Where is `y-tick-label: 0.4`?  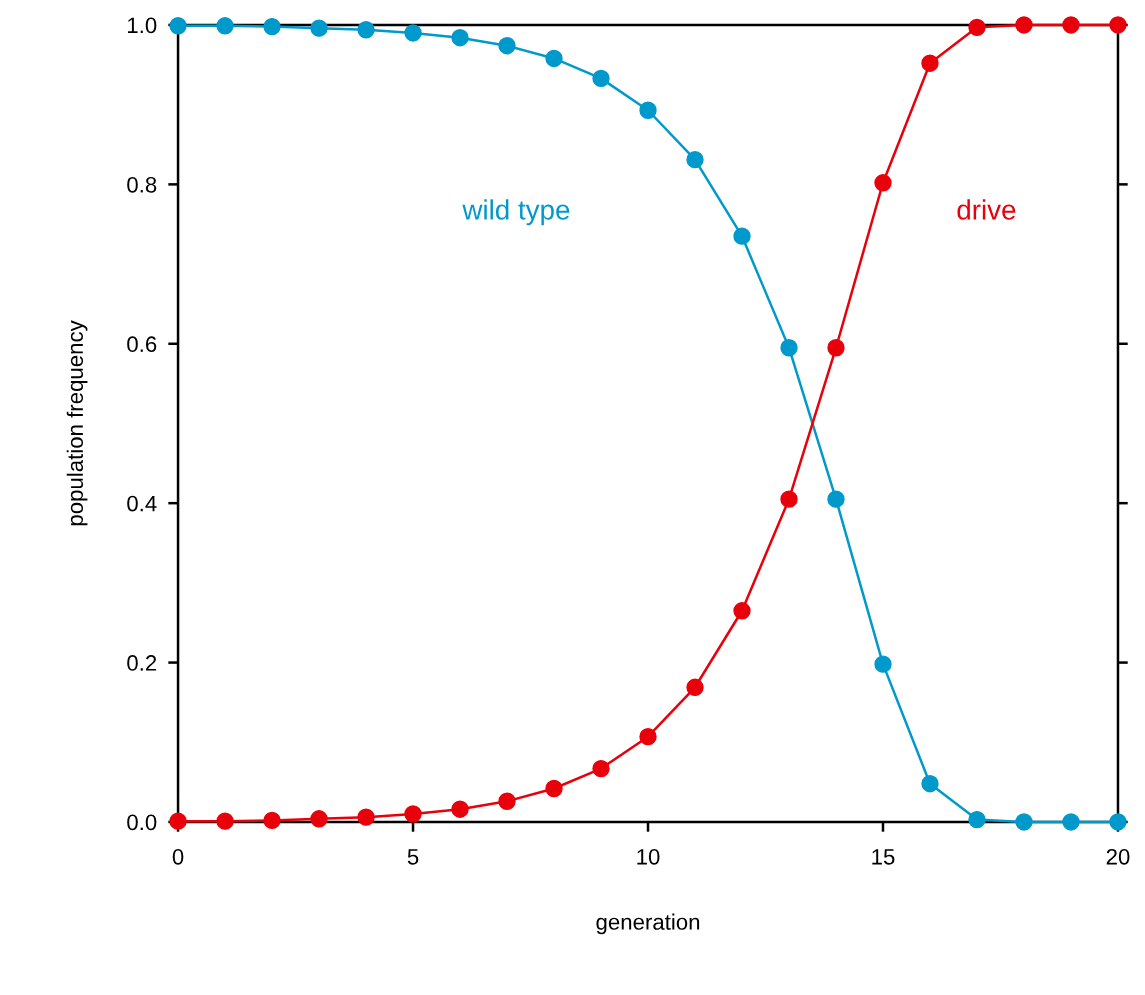
y-tick-label: 0.4 is located at coordinates (142, 503).